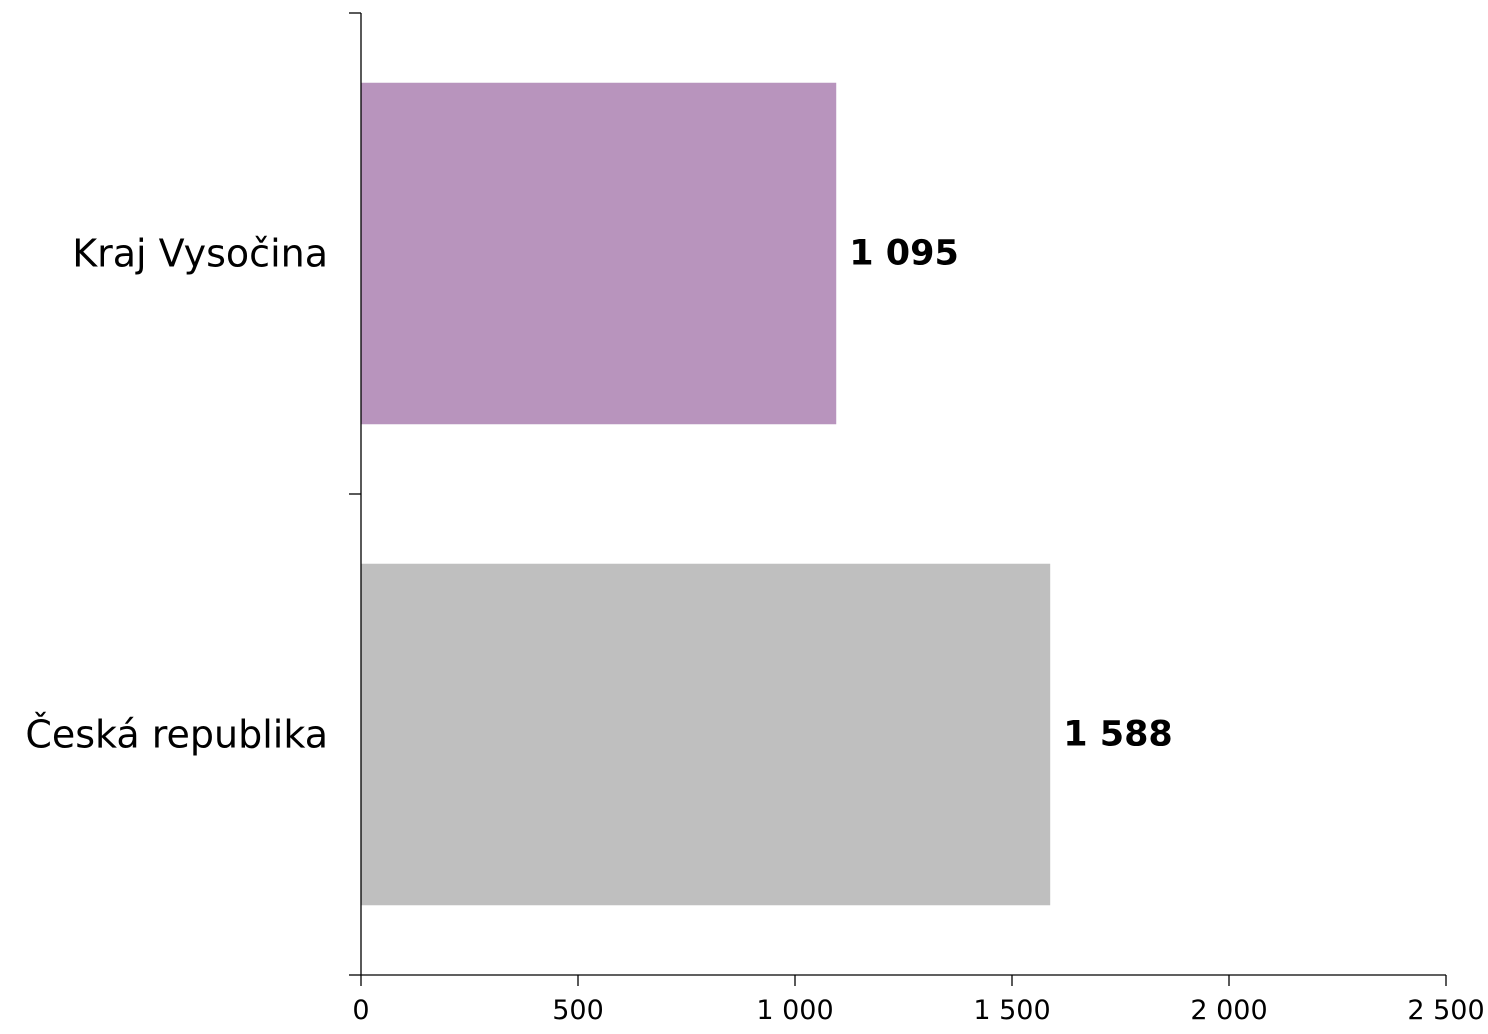 The width and height of the screenshot is (1488, 1034). Describe the element at coordinates (200, 254) in the screenshot. I see `category-label: Kraj Vysočina` at that location.